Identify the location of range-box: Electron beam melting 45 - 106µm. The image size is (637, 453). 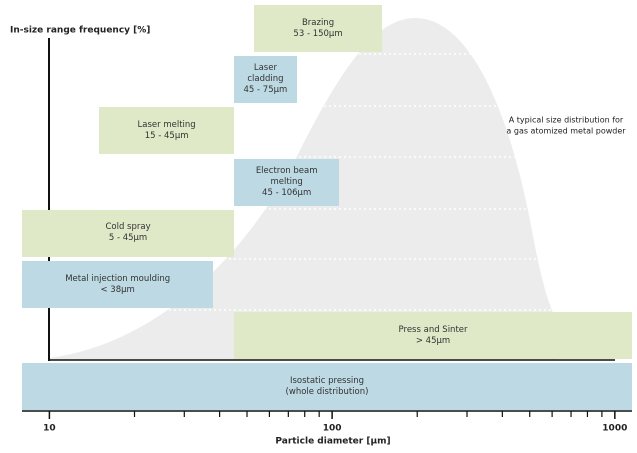
(287, 182).